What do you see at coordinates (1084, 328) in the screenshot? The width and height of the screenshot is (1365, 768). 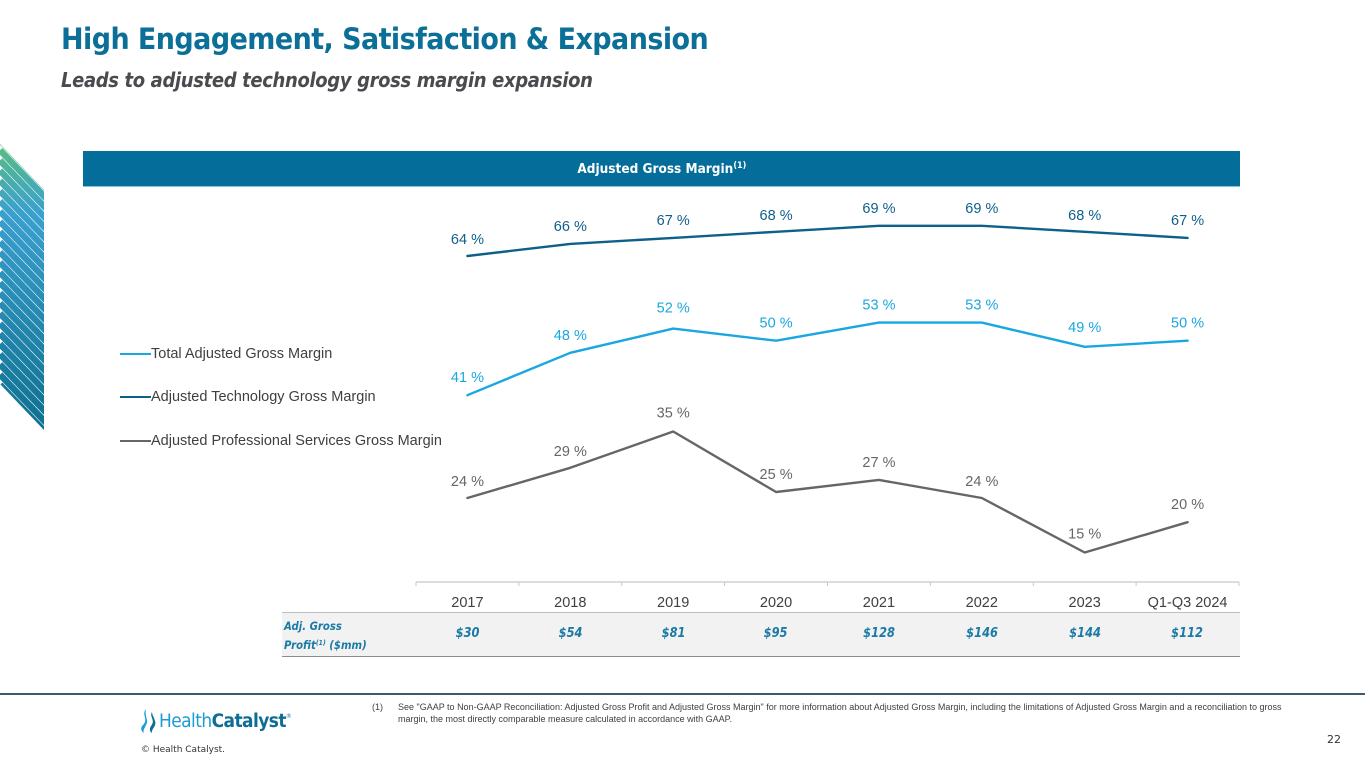 I see `data-label-total: 49 %` at bounding box center [1084, 328].